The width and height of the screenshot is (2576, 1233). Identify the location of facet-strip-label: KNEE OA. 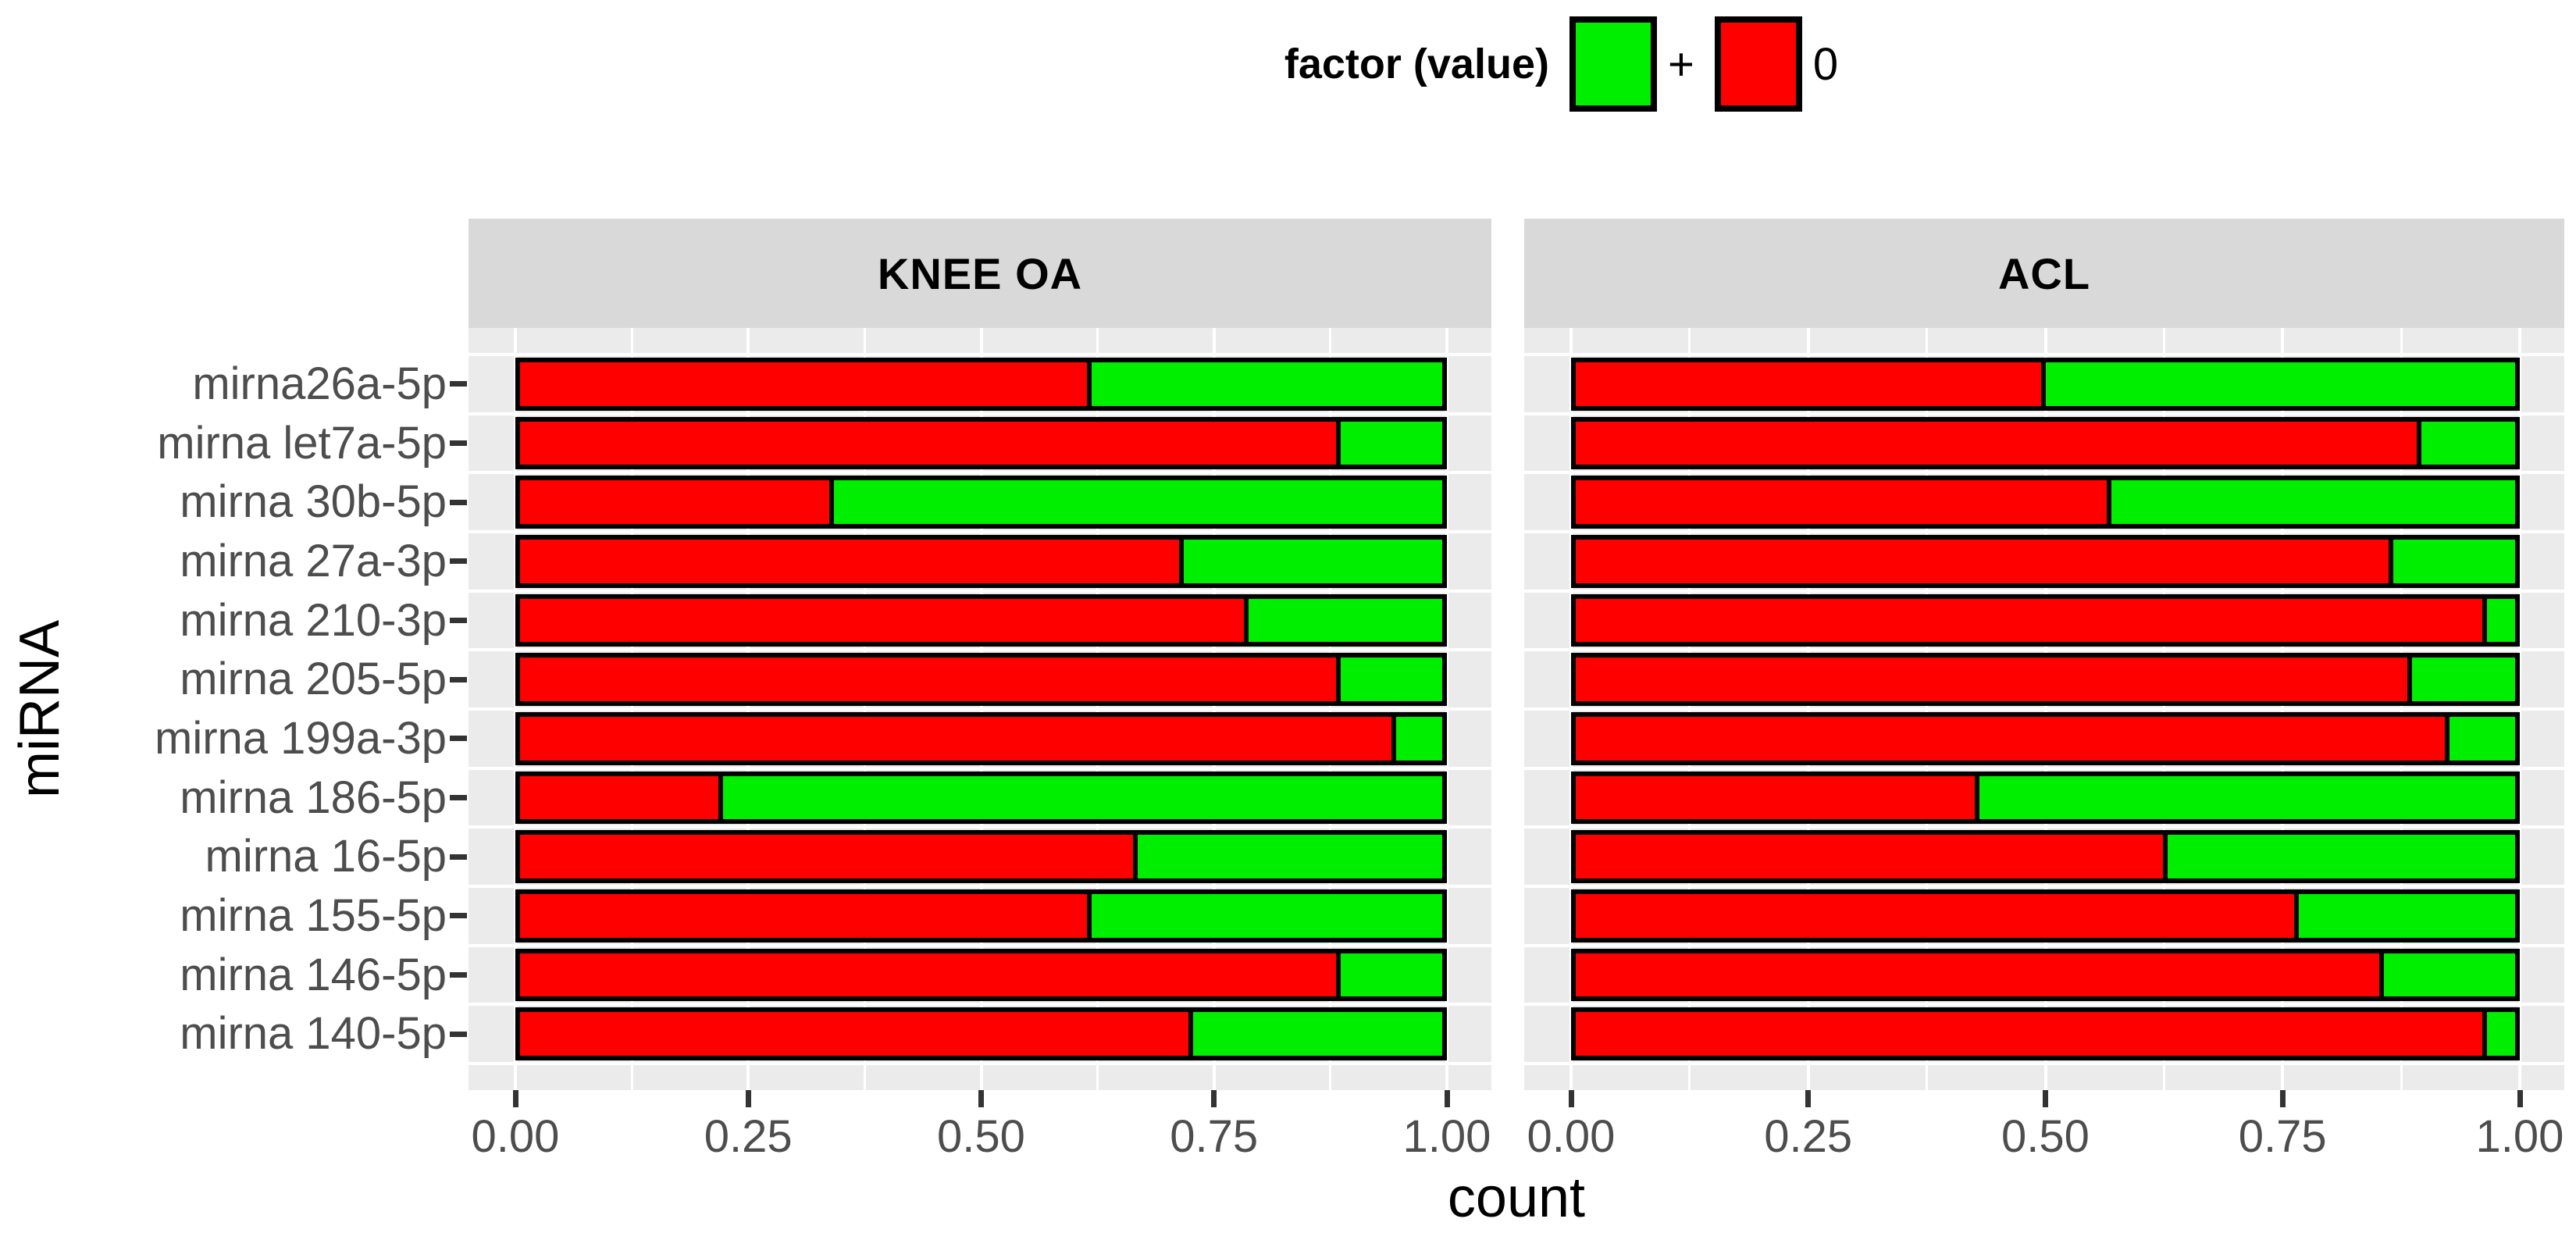
(980, 273).